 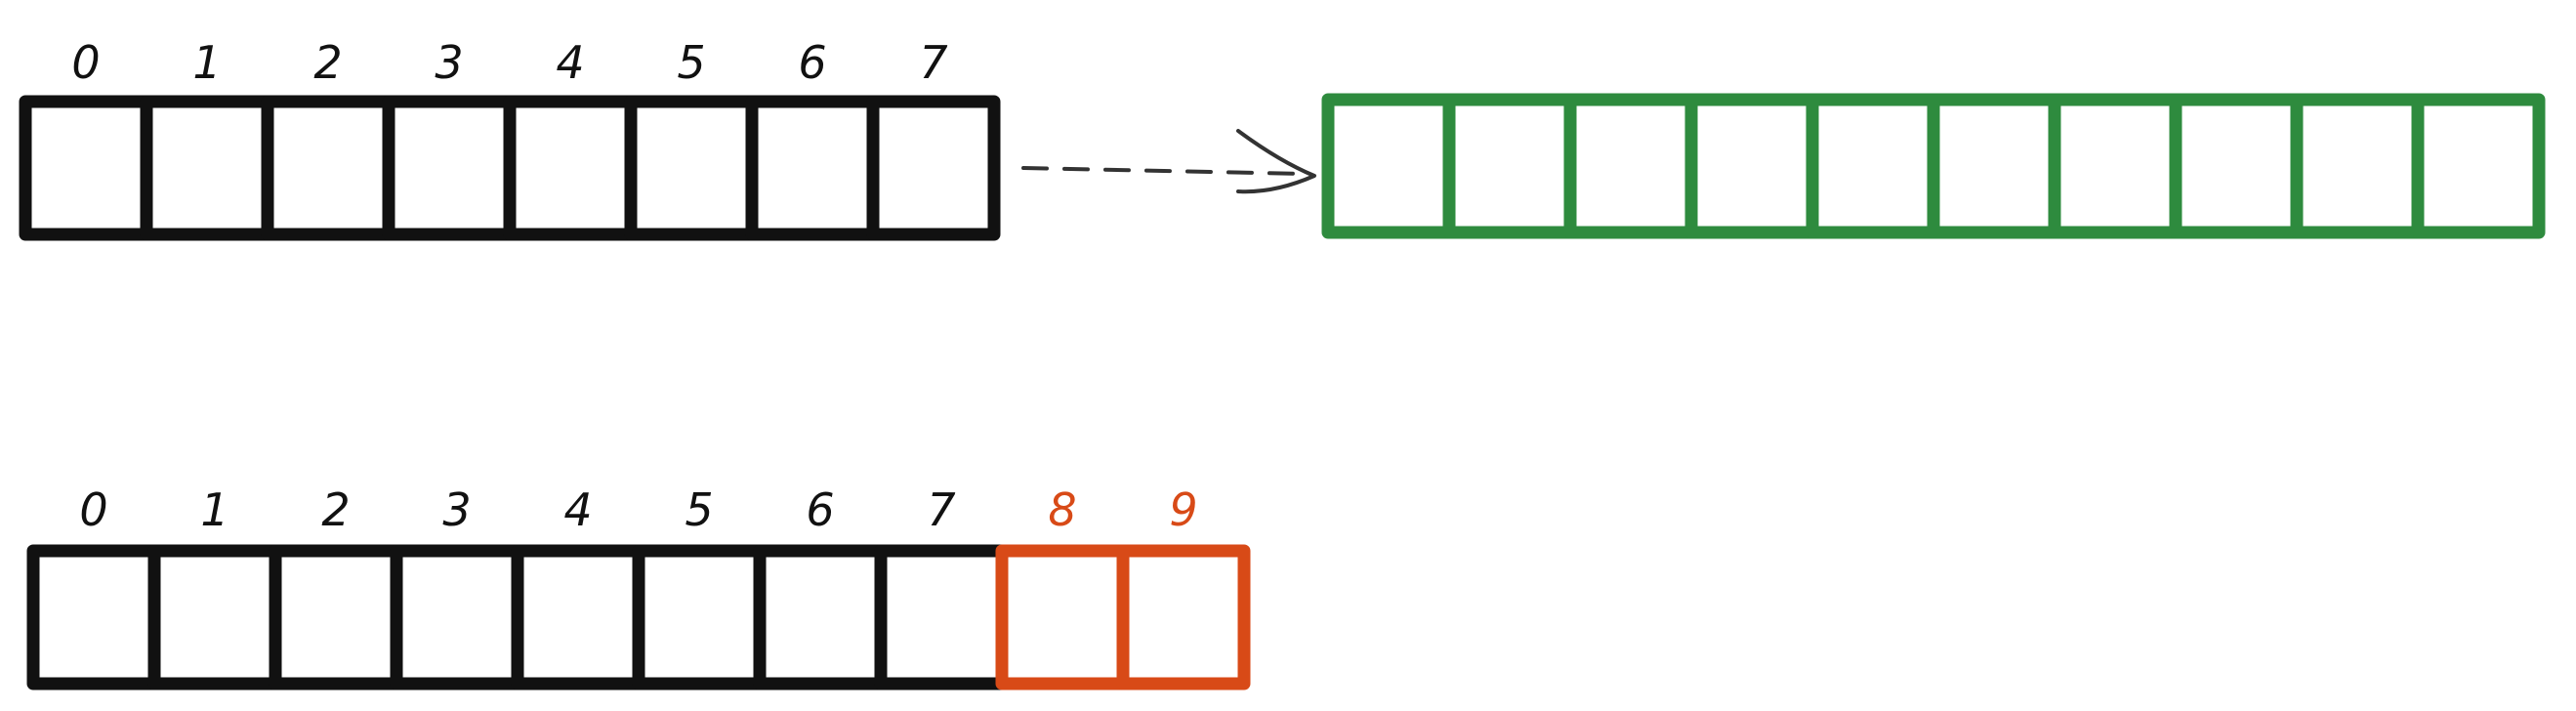 What do you see at coordinates (577, 509) in the screenshot?
I see `resized-index-label: 4` at bounding box center [577, 509].